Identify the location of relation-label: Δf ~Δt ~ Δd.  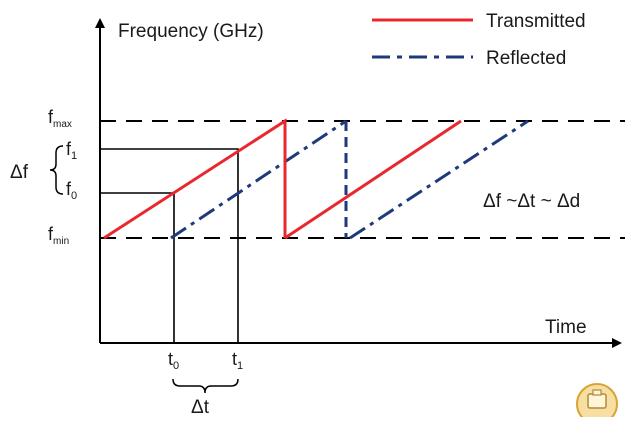
(531, 201).